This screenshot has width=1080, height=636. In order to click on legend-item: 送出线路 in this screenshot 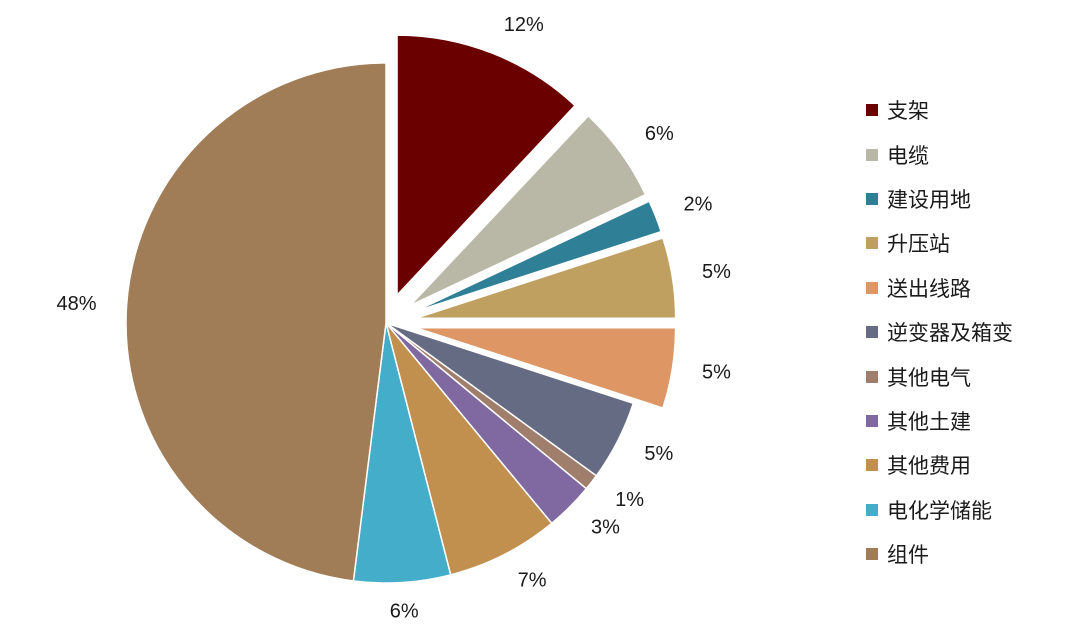, I will do `click(971, 288)`.